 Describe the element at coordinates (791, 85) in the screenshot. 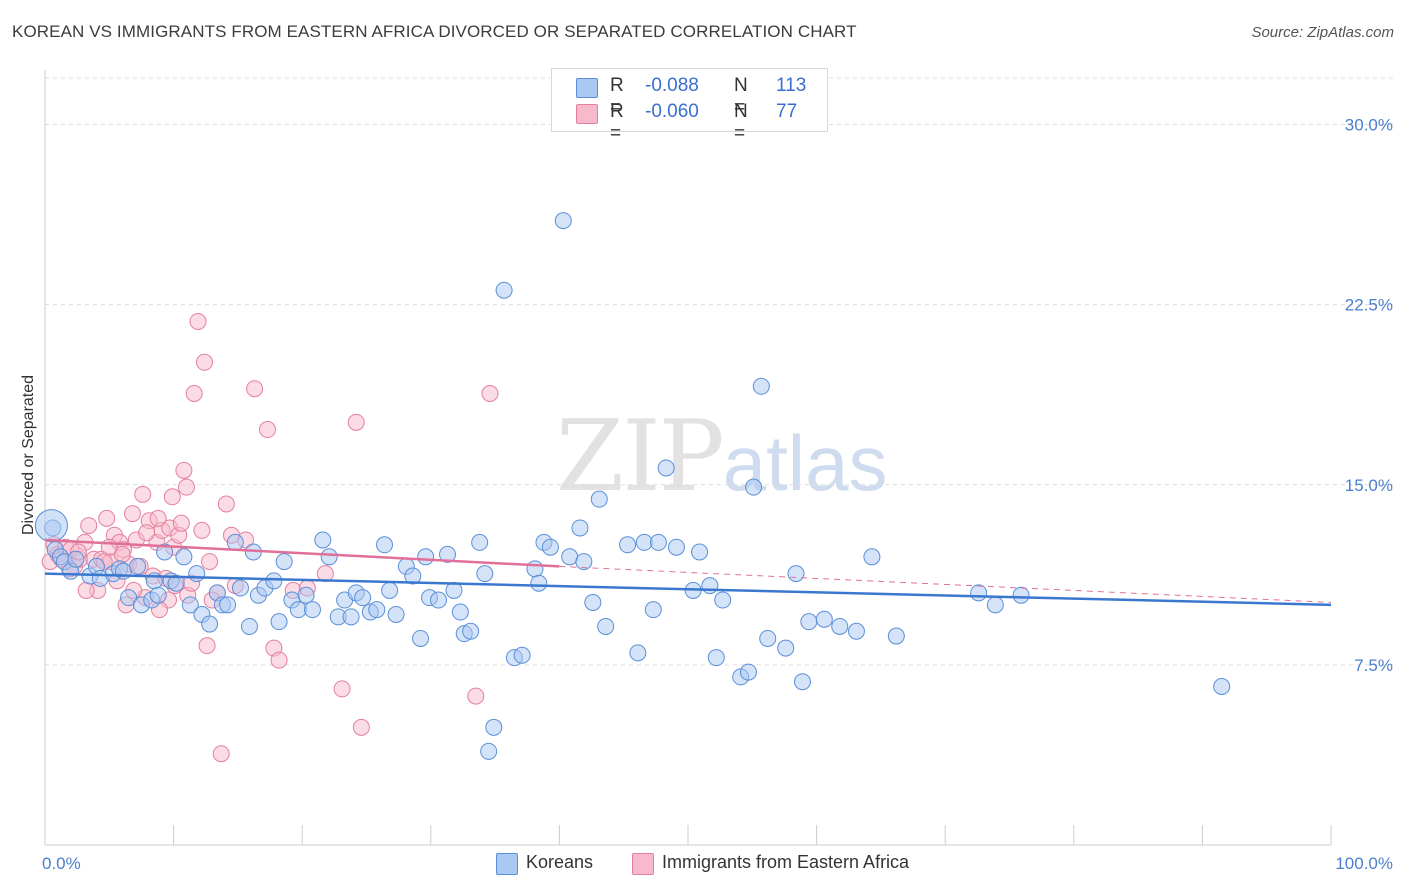

I see `legend-n-value: 113` at that location.